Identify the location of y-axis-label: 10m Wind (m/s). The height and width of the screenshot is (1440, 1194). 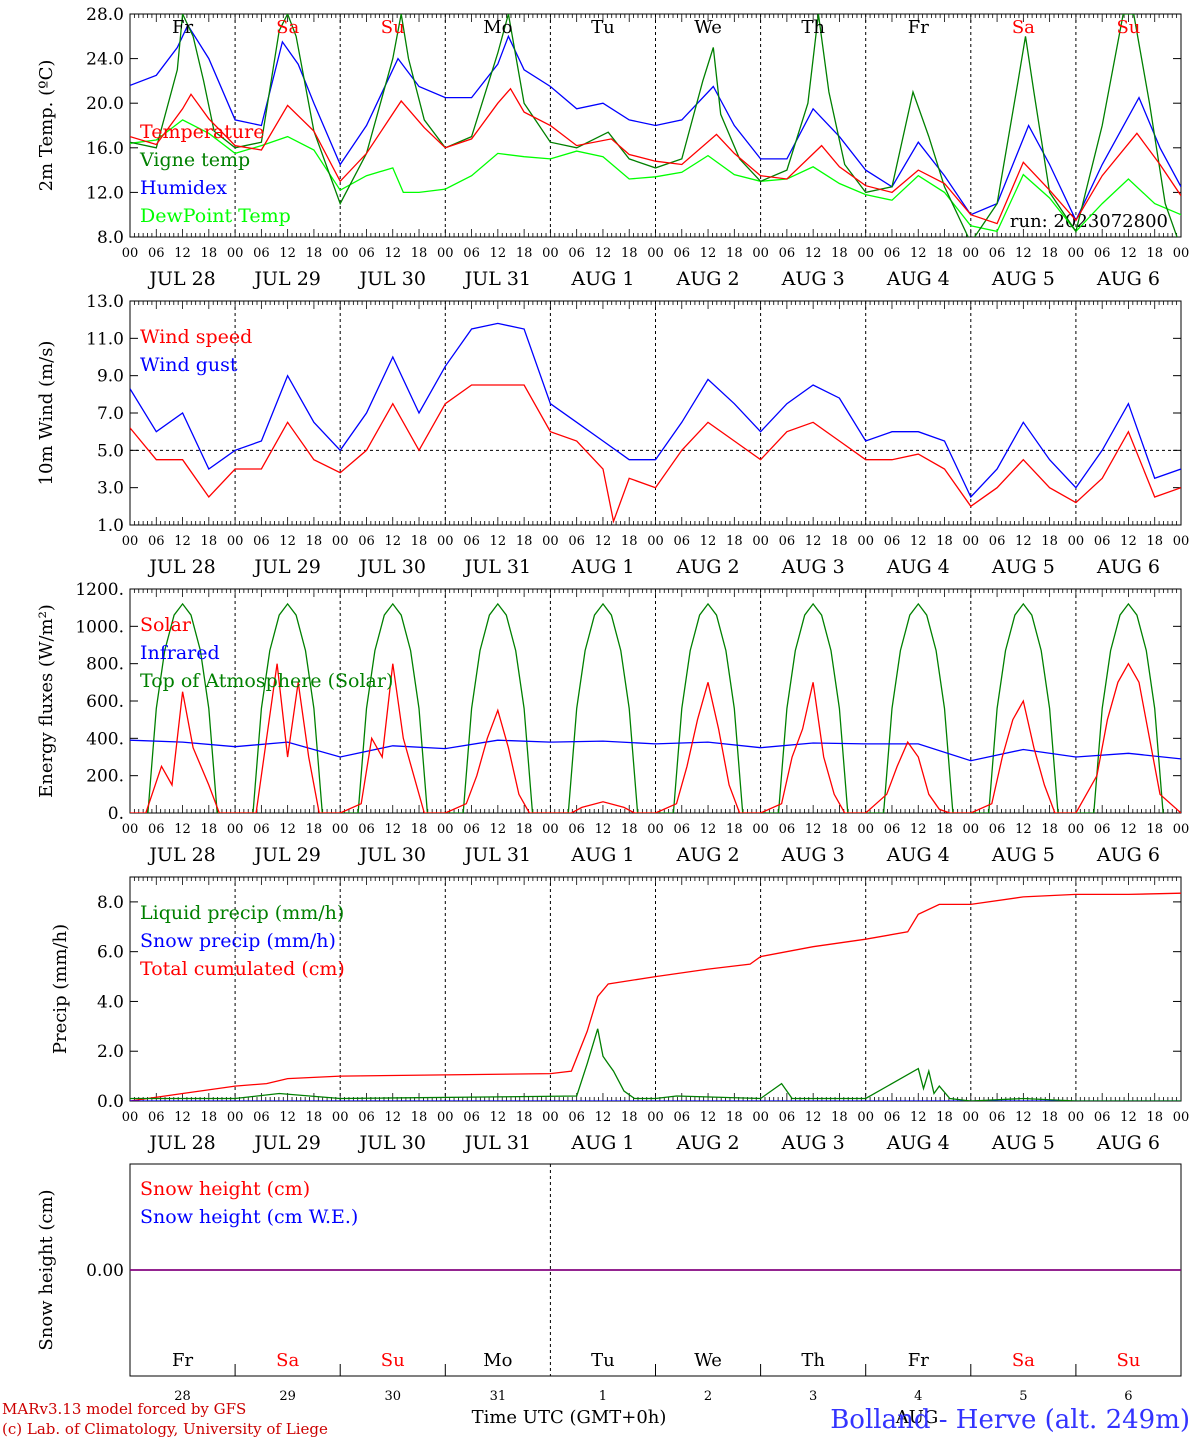
(46, 413).